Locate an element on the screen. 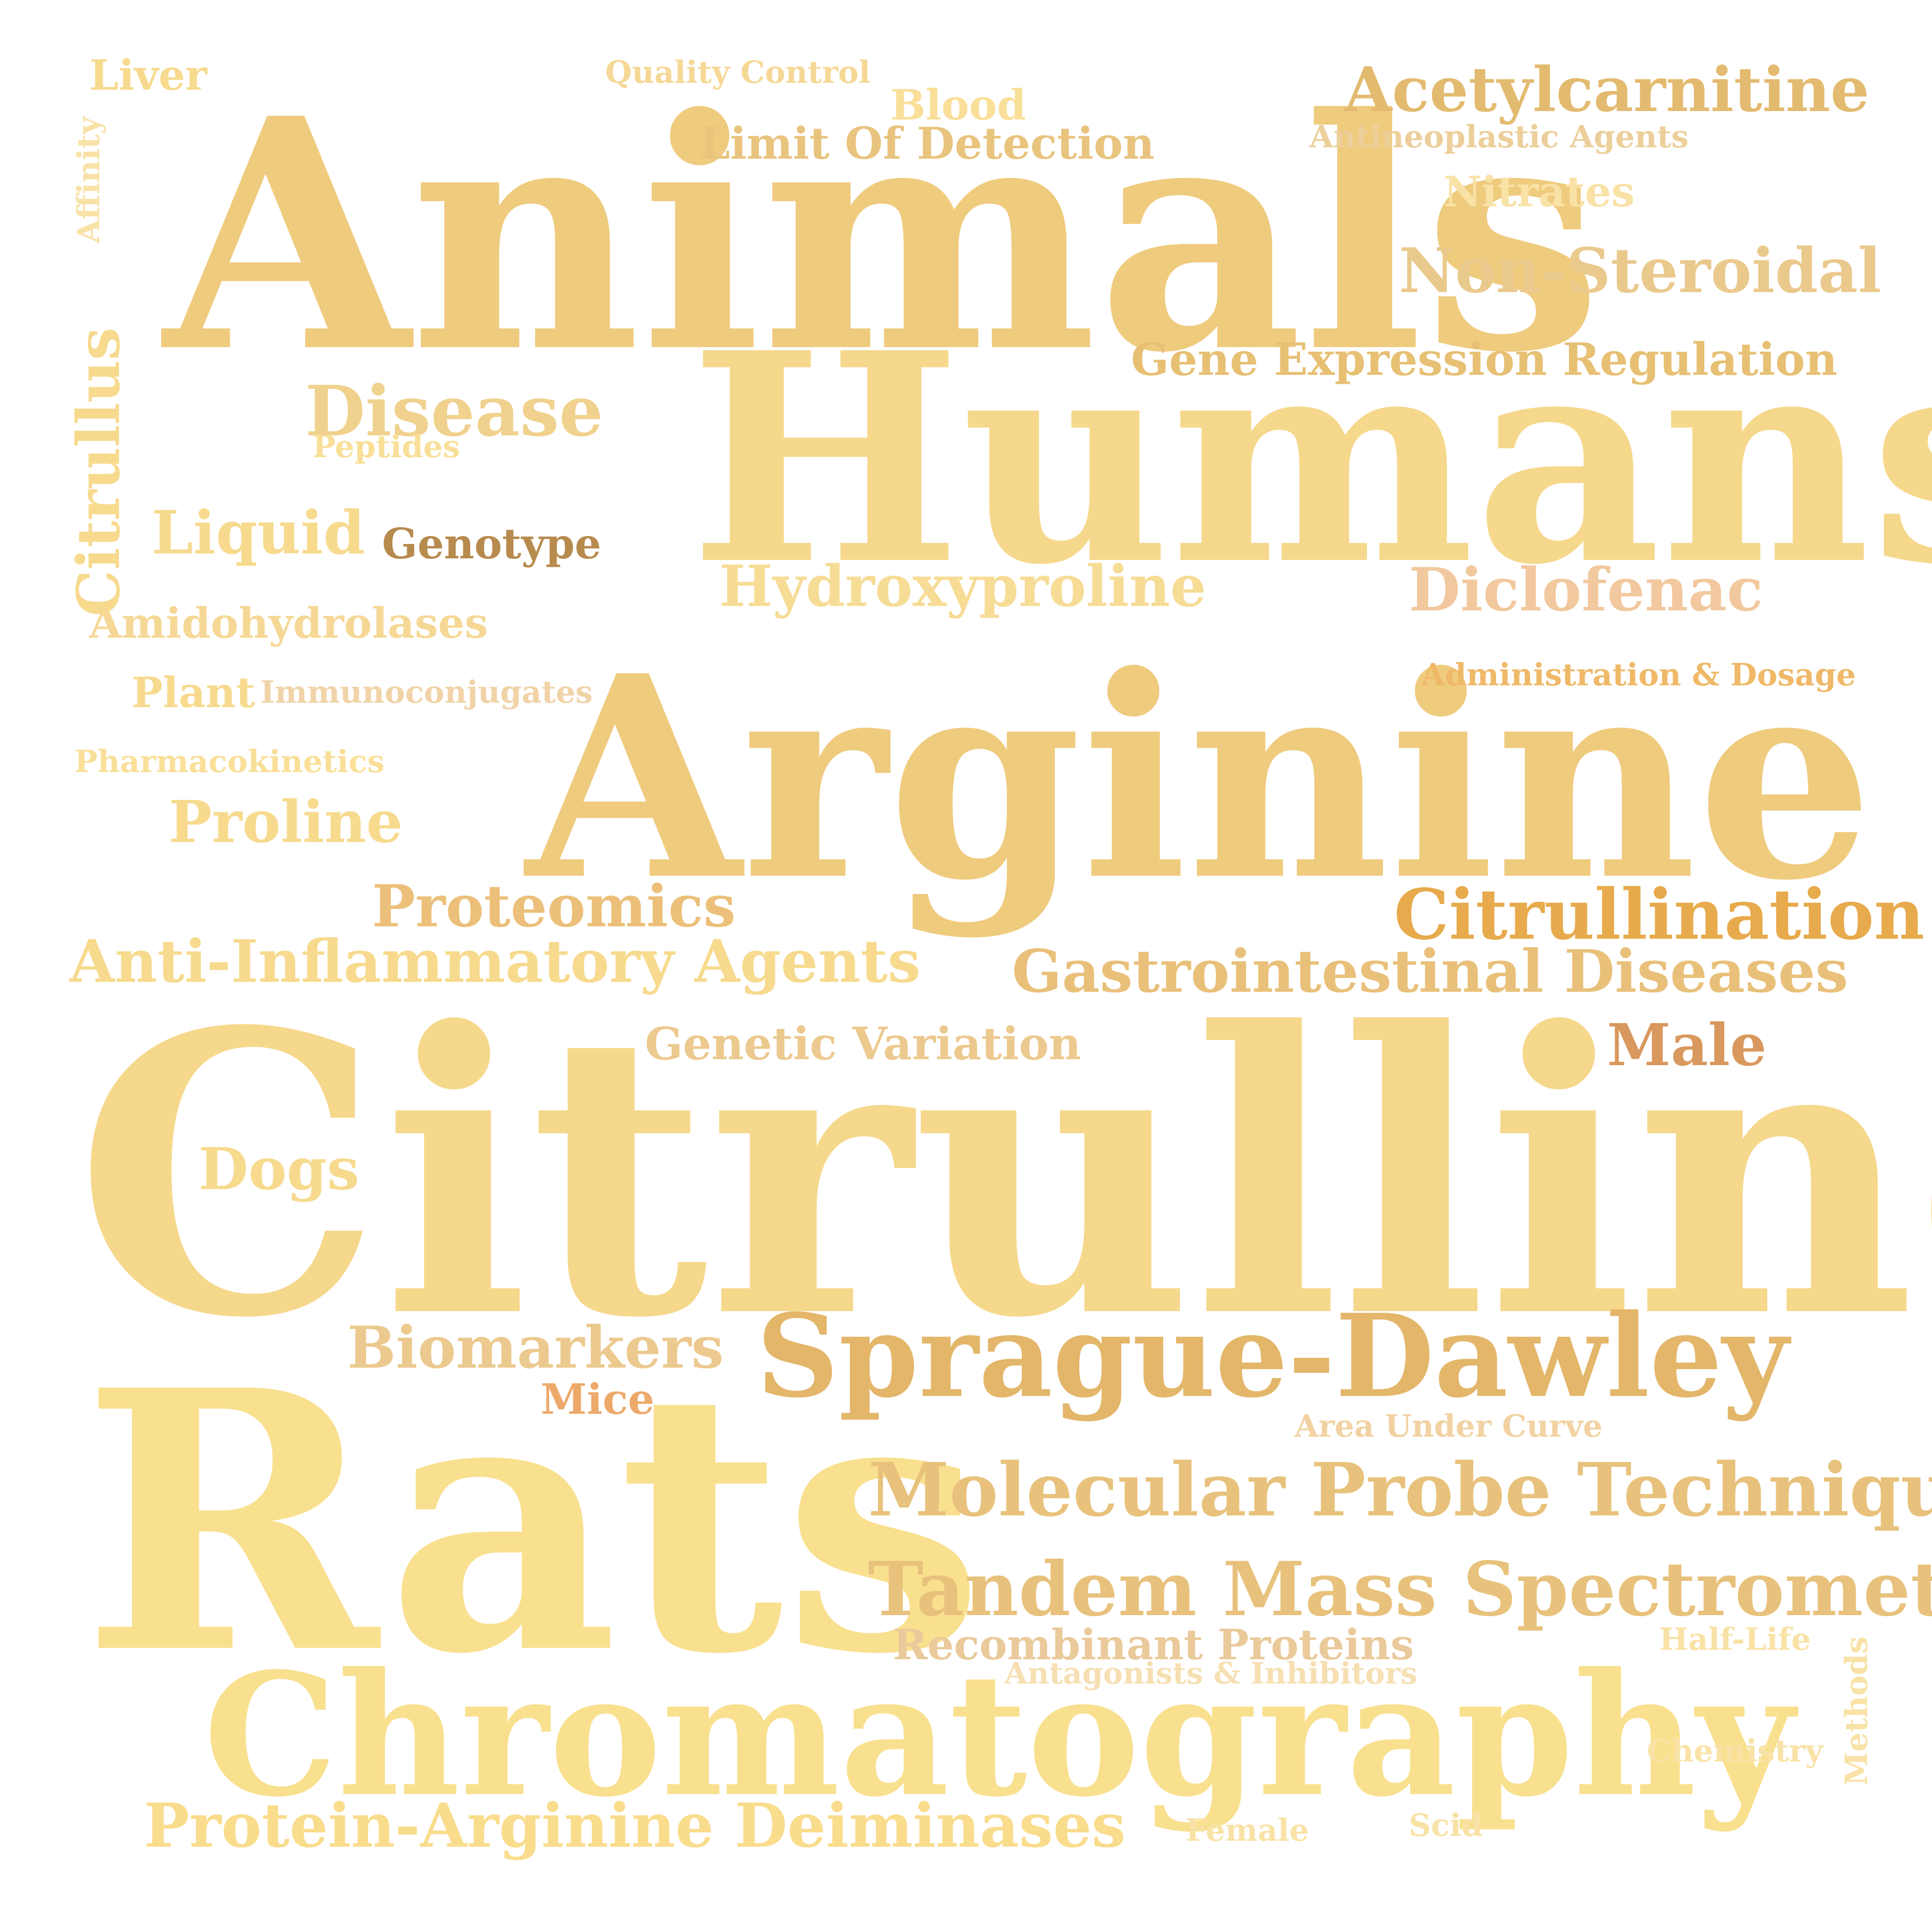 The height and width of the screenshot is (1932, 1932). word-area-under-curve: Area Under Curve is located at coordinates (1449, 1426).